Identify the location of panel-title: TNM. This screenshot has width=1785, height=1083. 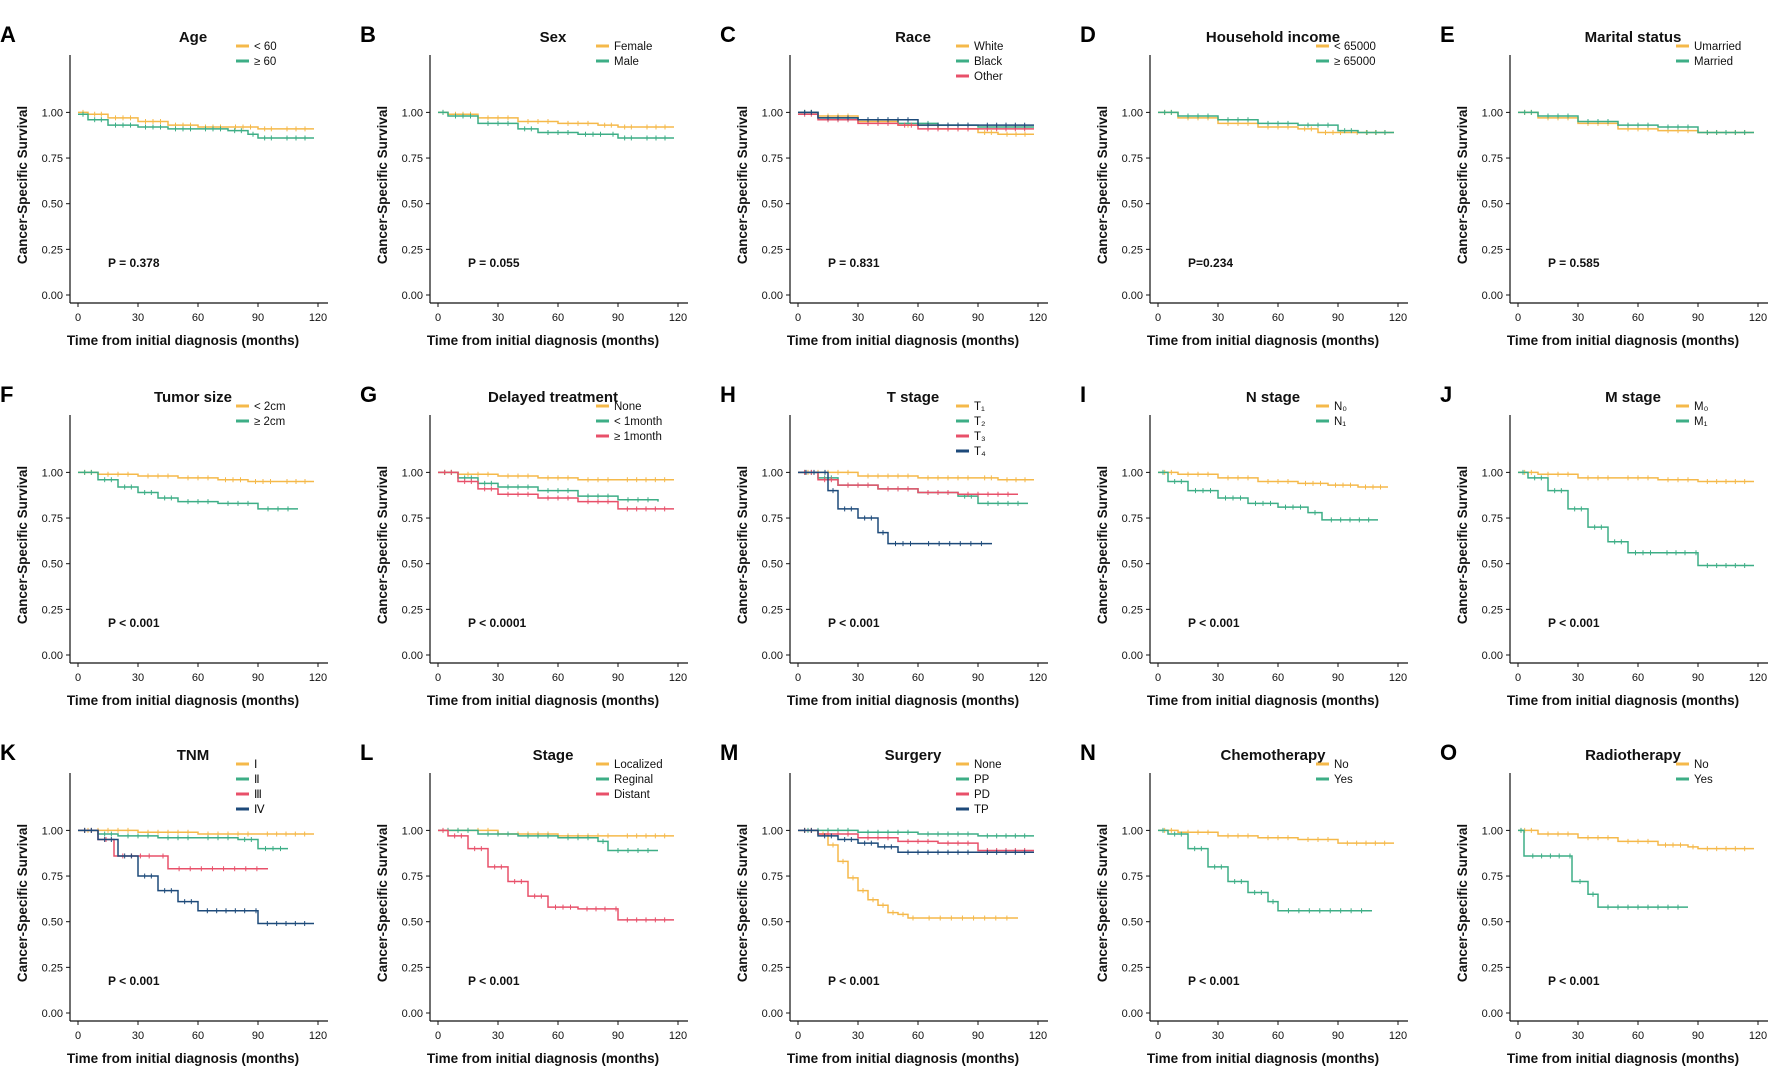
(193, 755).